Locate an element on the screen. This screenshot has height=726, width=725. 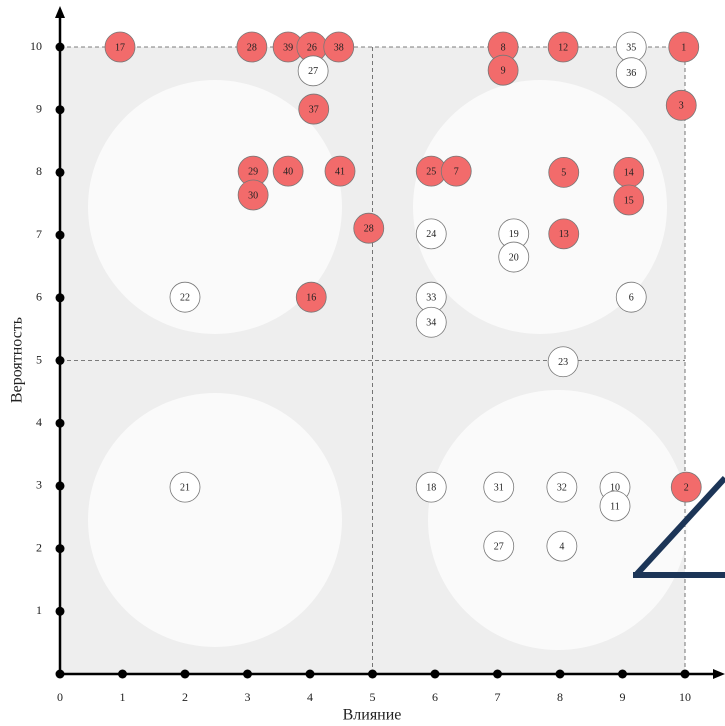
x-axis-title: Влияние is located at coordinates (372, 715).